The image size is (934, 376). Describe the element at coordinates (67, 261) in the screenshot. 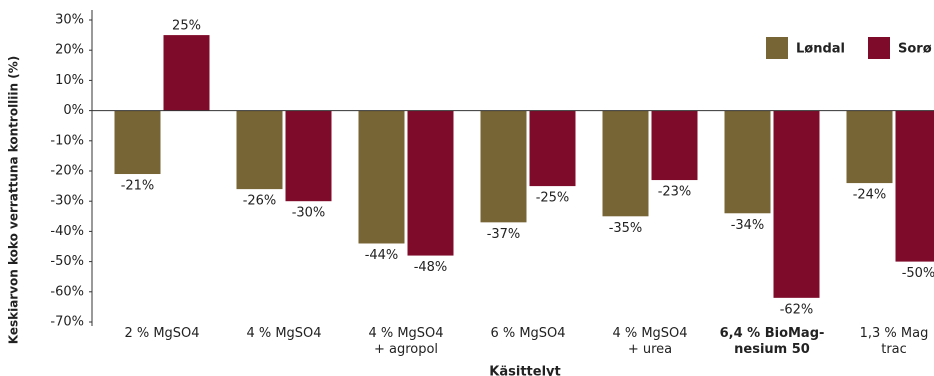

I see `y-tick-label: -50%` at that location.